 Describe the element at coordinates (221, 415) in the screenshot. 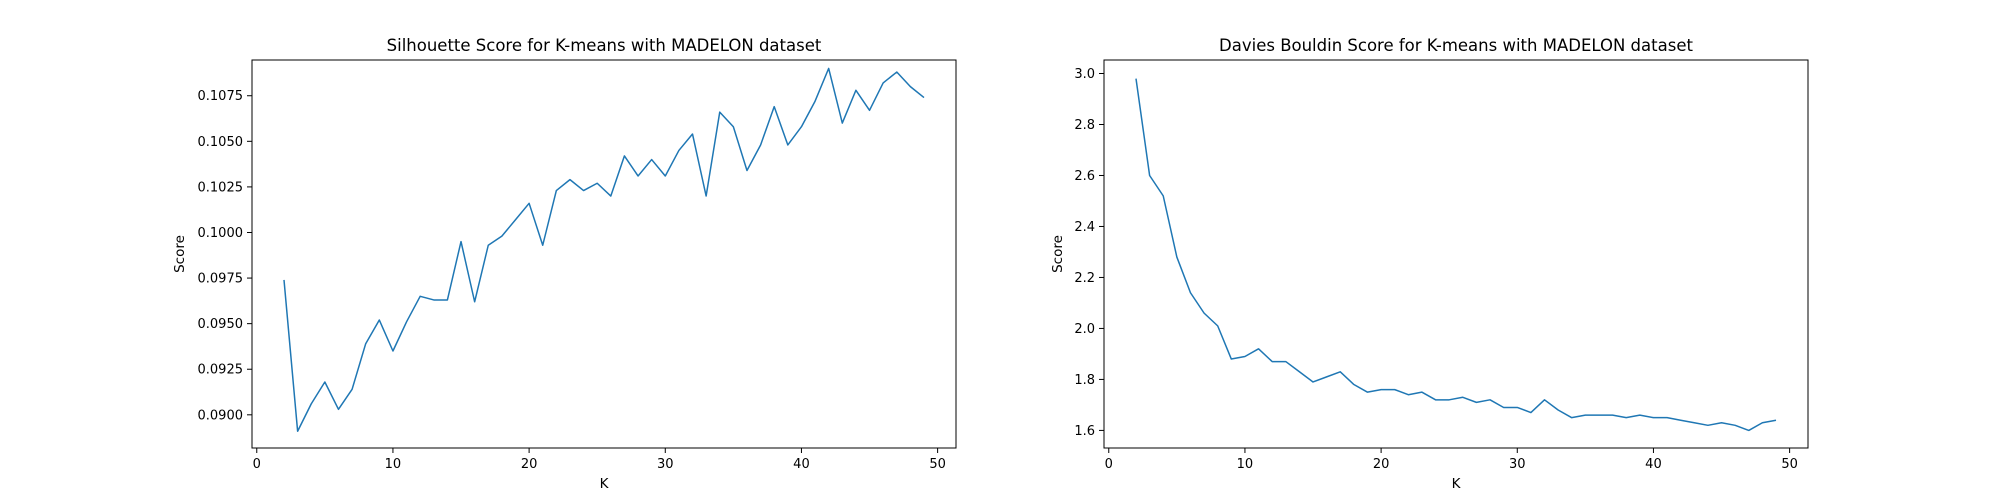

I see `y-tick-label: 0.0900` at that location.